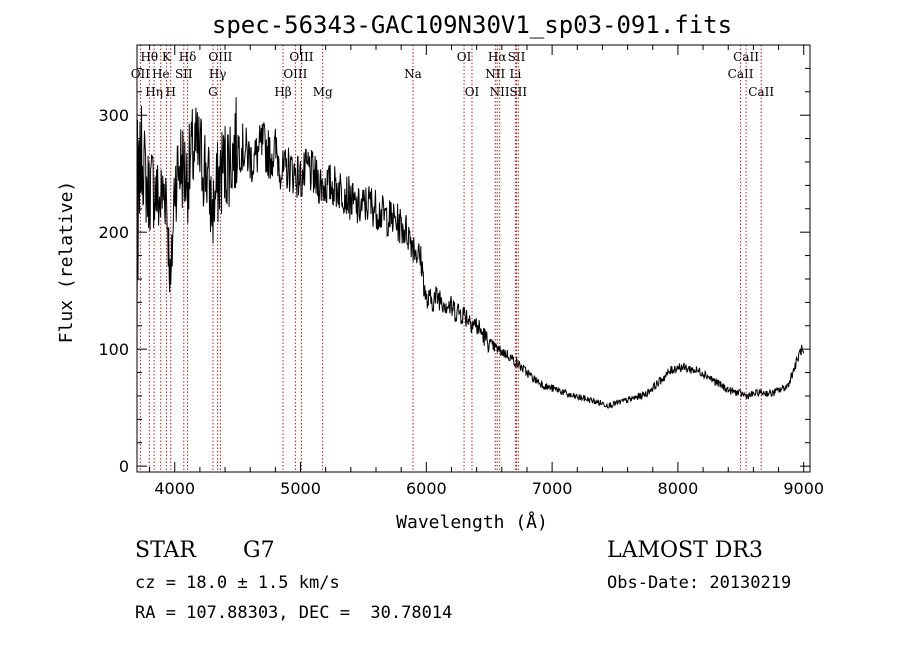  Describe the element at coordinates (259, 550) in the screenshot. I see `object-subclass: G7` at that location.